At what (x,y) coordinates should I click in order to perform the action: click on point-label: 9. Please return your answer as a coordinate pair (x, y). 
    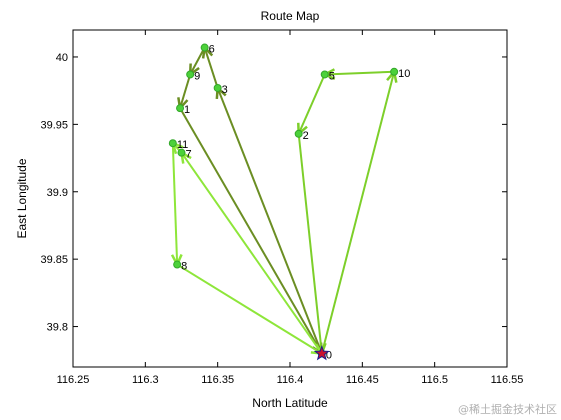
    Looking at the image, I should click on (197, 76).